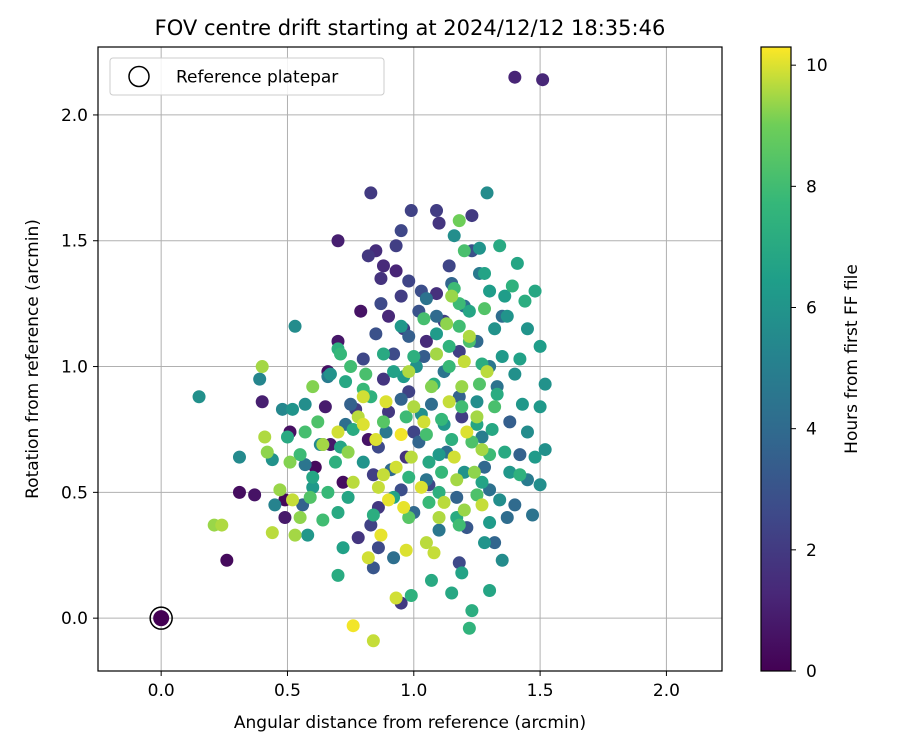 The width and height of the screenshot is (900, 750). I want to click on reference-marker, so click(161, 618).